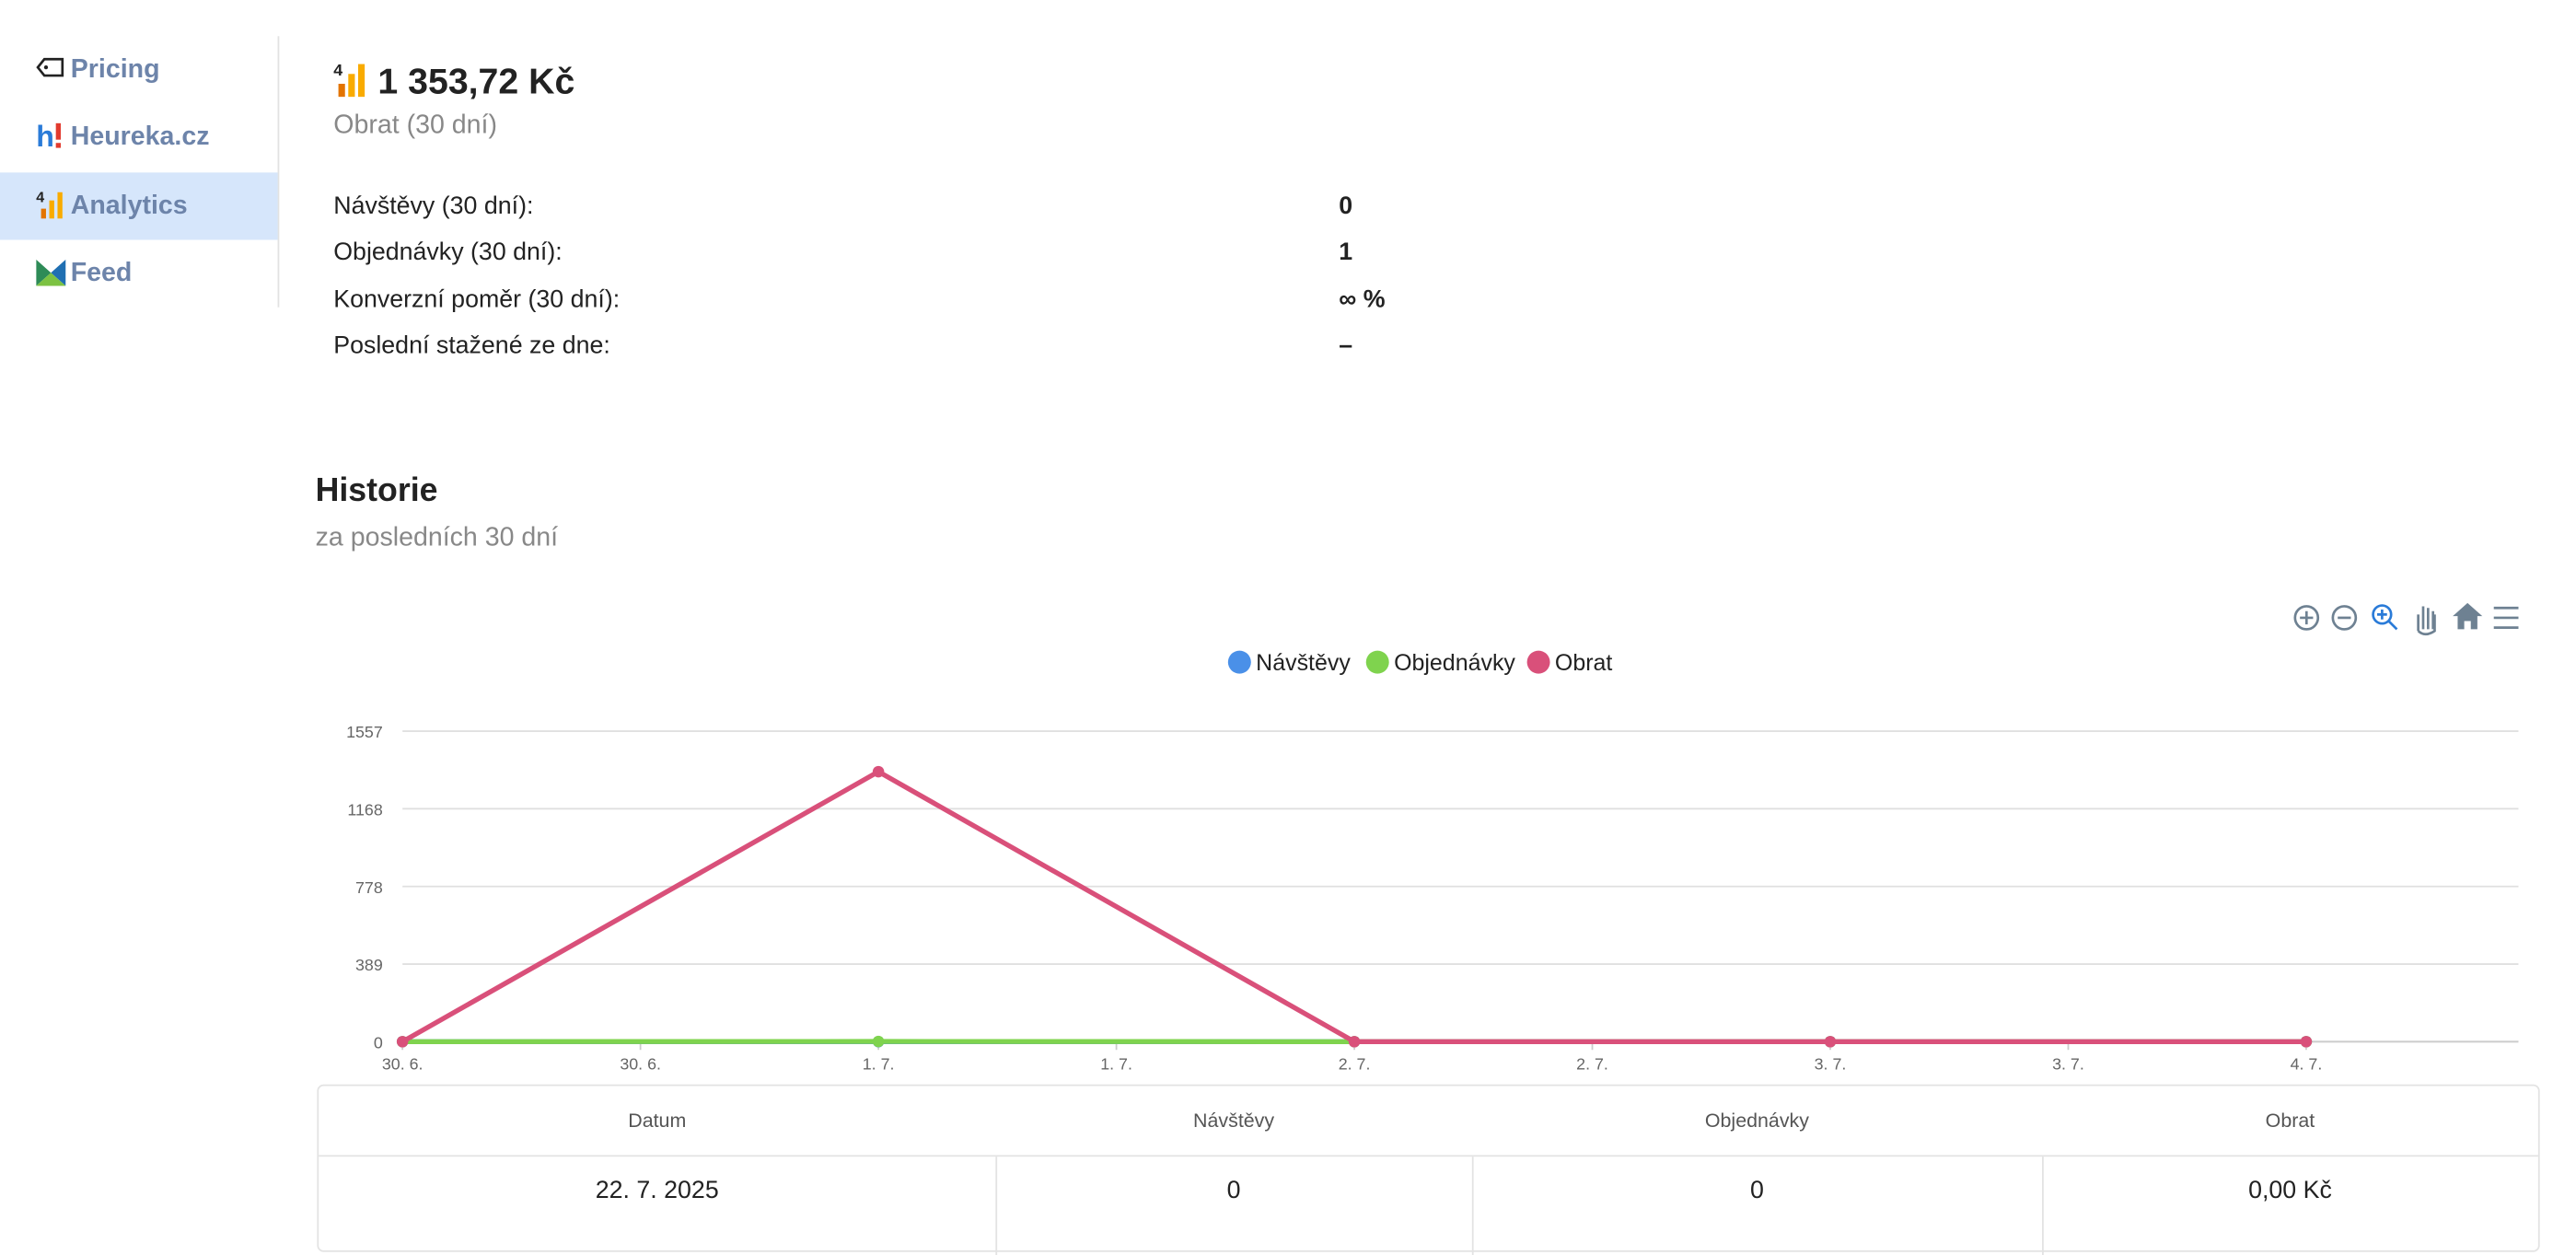 The width and height of the screenshot is (2576, 1255). What do you see at coordinates (1303, 663) in the screenshot?
I see `legend-label: Návštěvy` at bounding box center [1303, 663].